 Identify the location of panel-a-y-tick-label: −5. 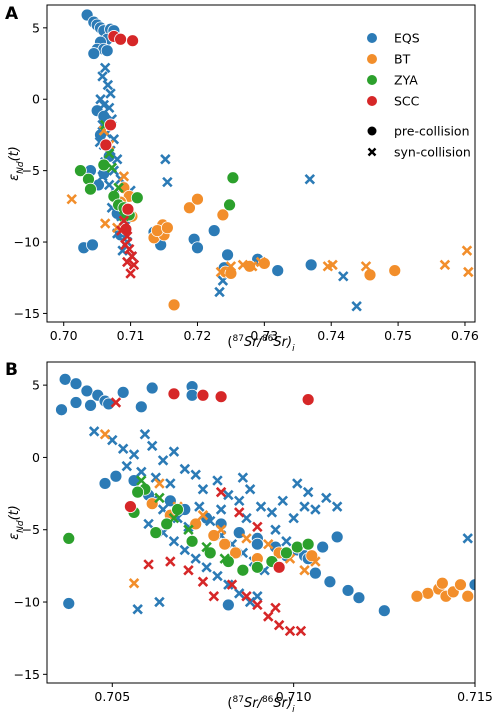
(31, 170).